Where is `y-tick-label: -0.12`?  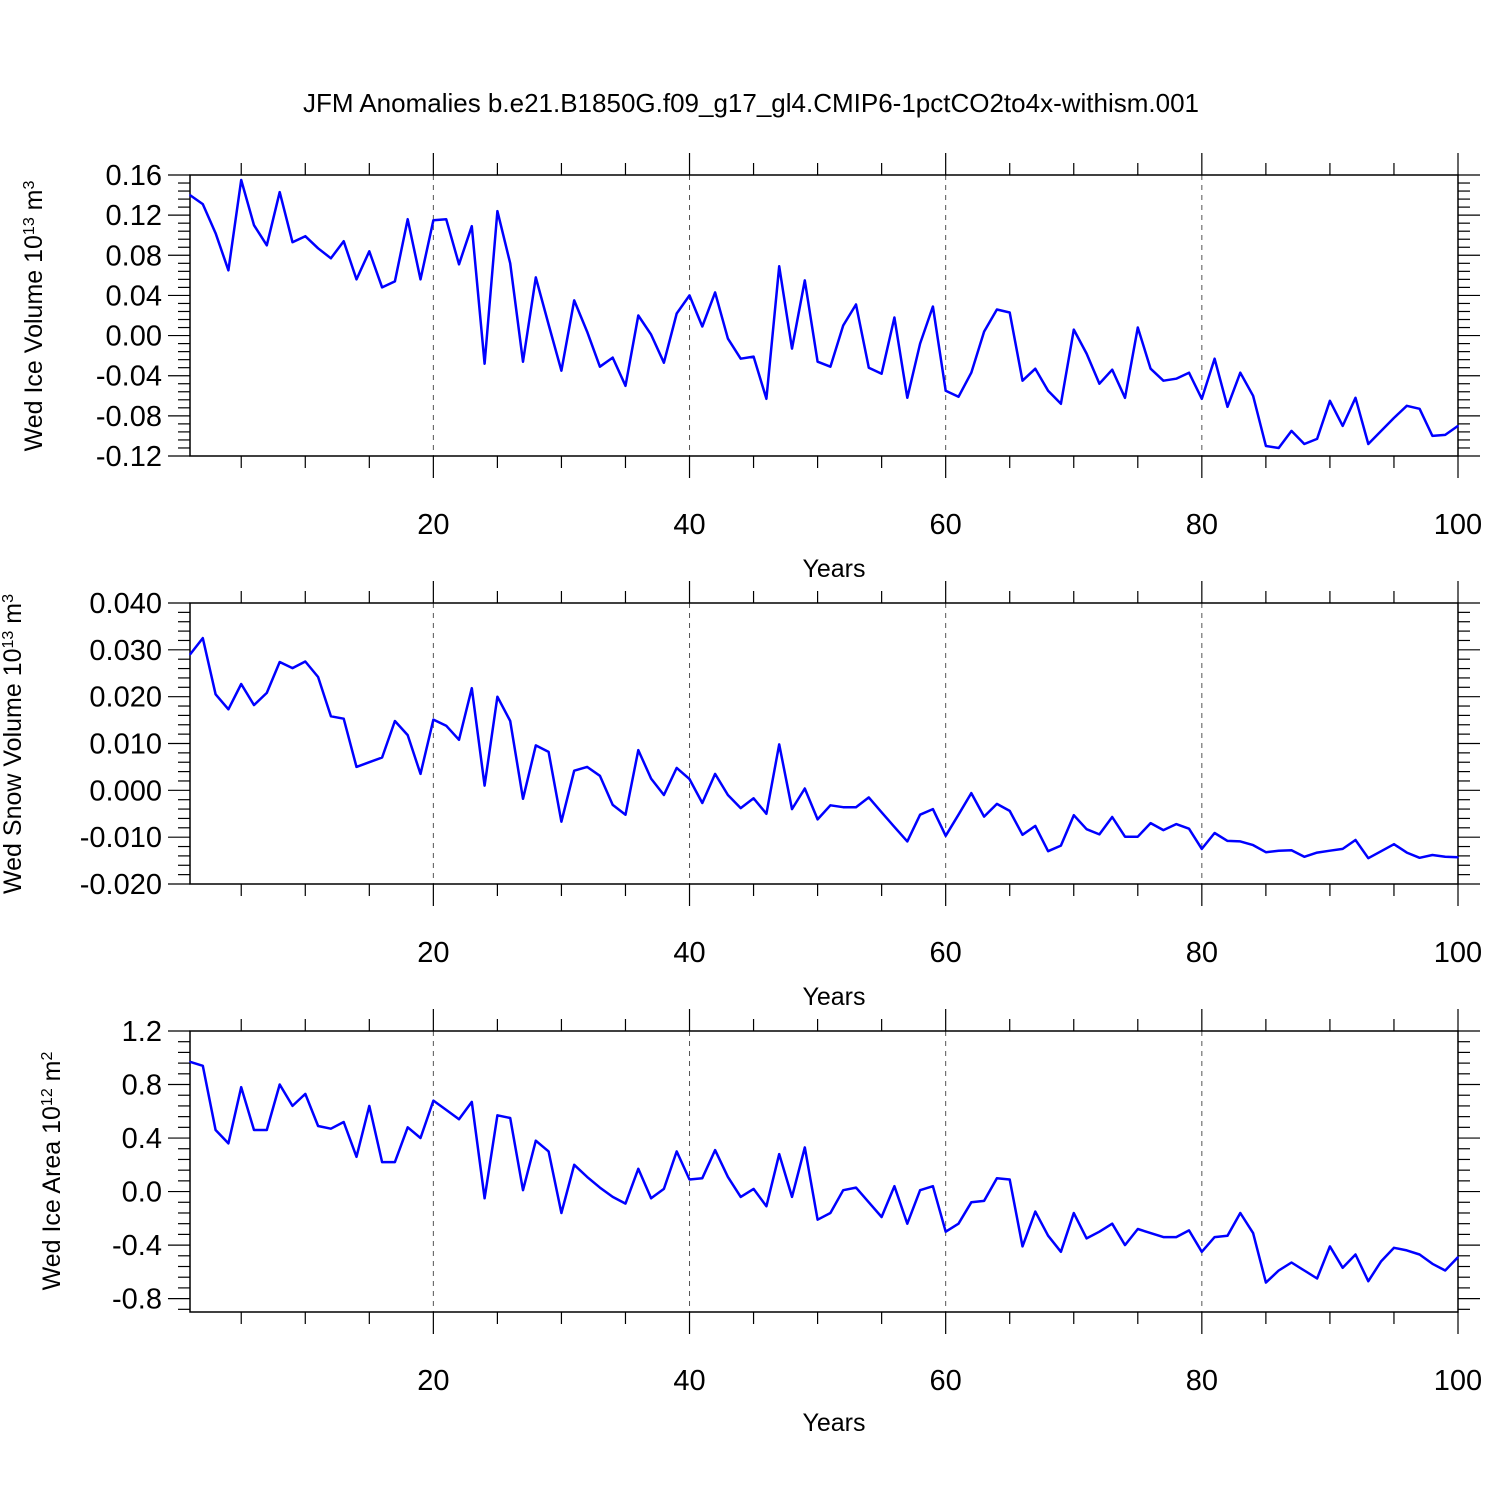 y-tick-label: -0.12 is located at coordinates (129, 457).